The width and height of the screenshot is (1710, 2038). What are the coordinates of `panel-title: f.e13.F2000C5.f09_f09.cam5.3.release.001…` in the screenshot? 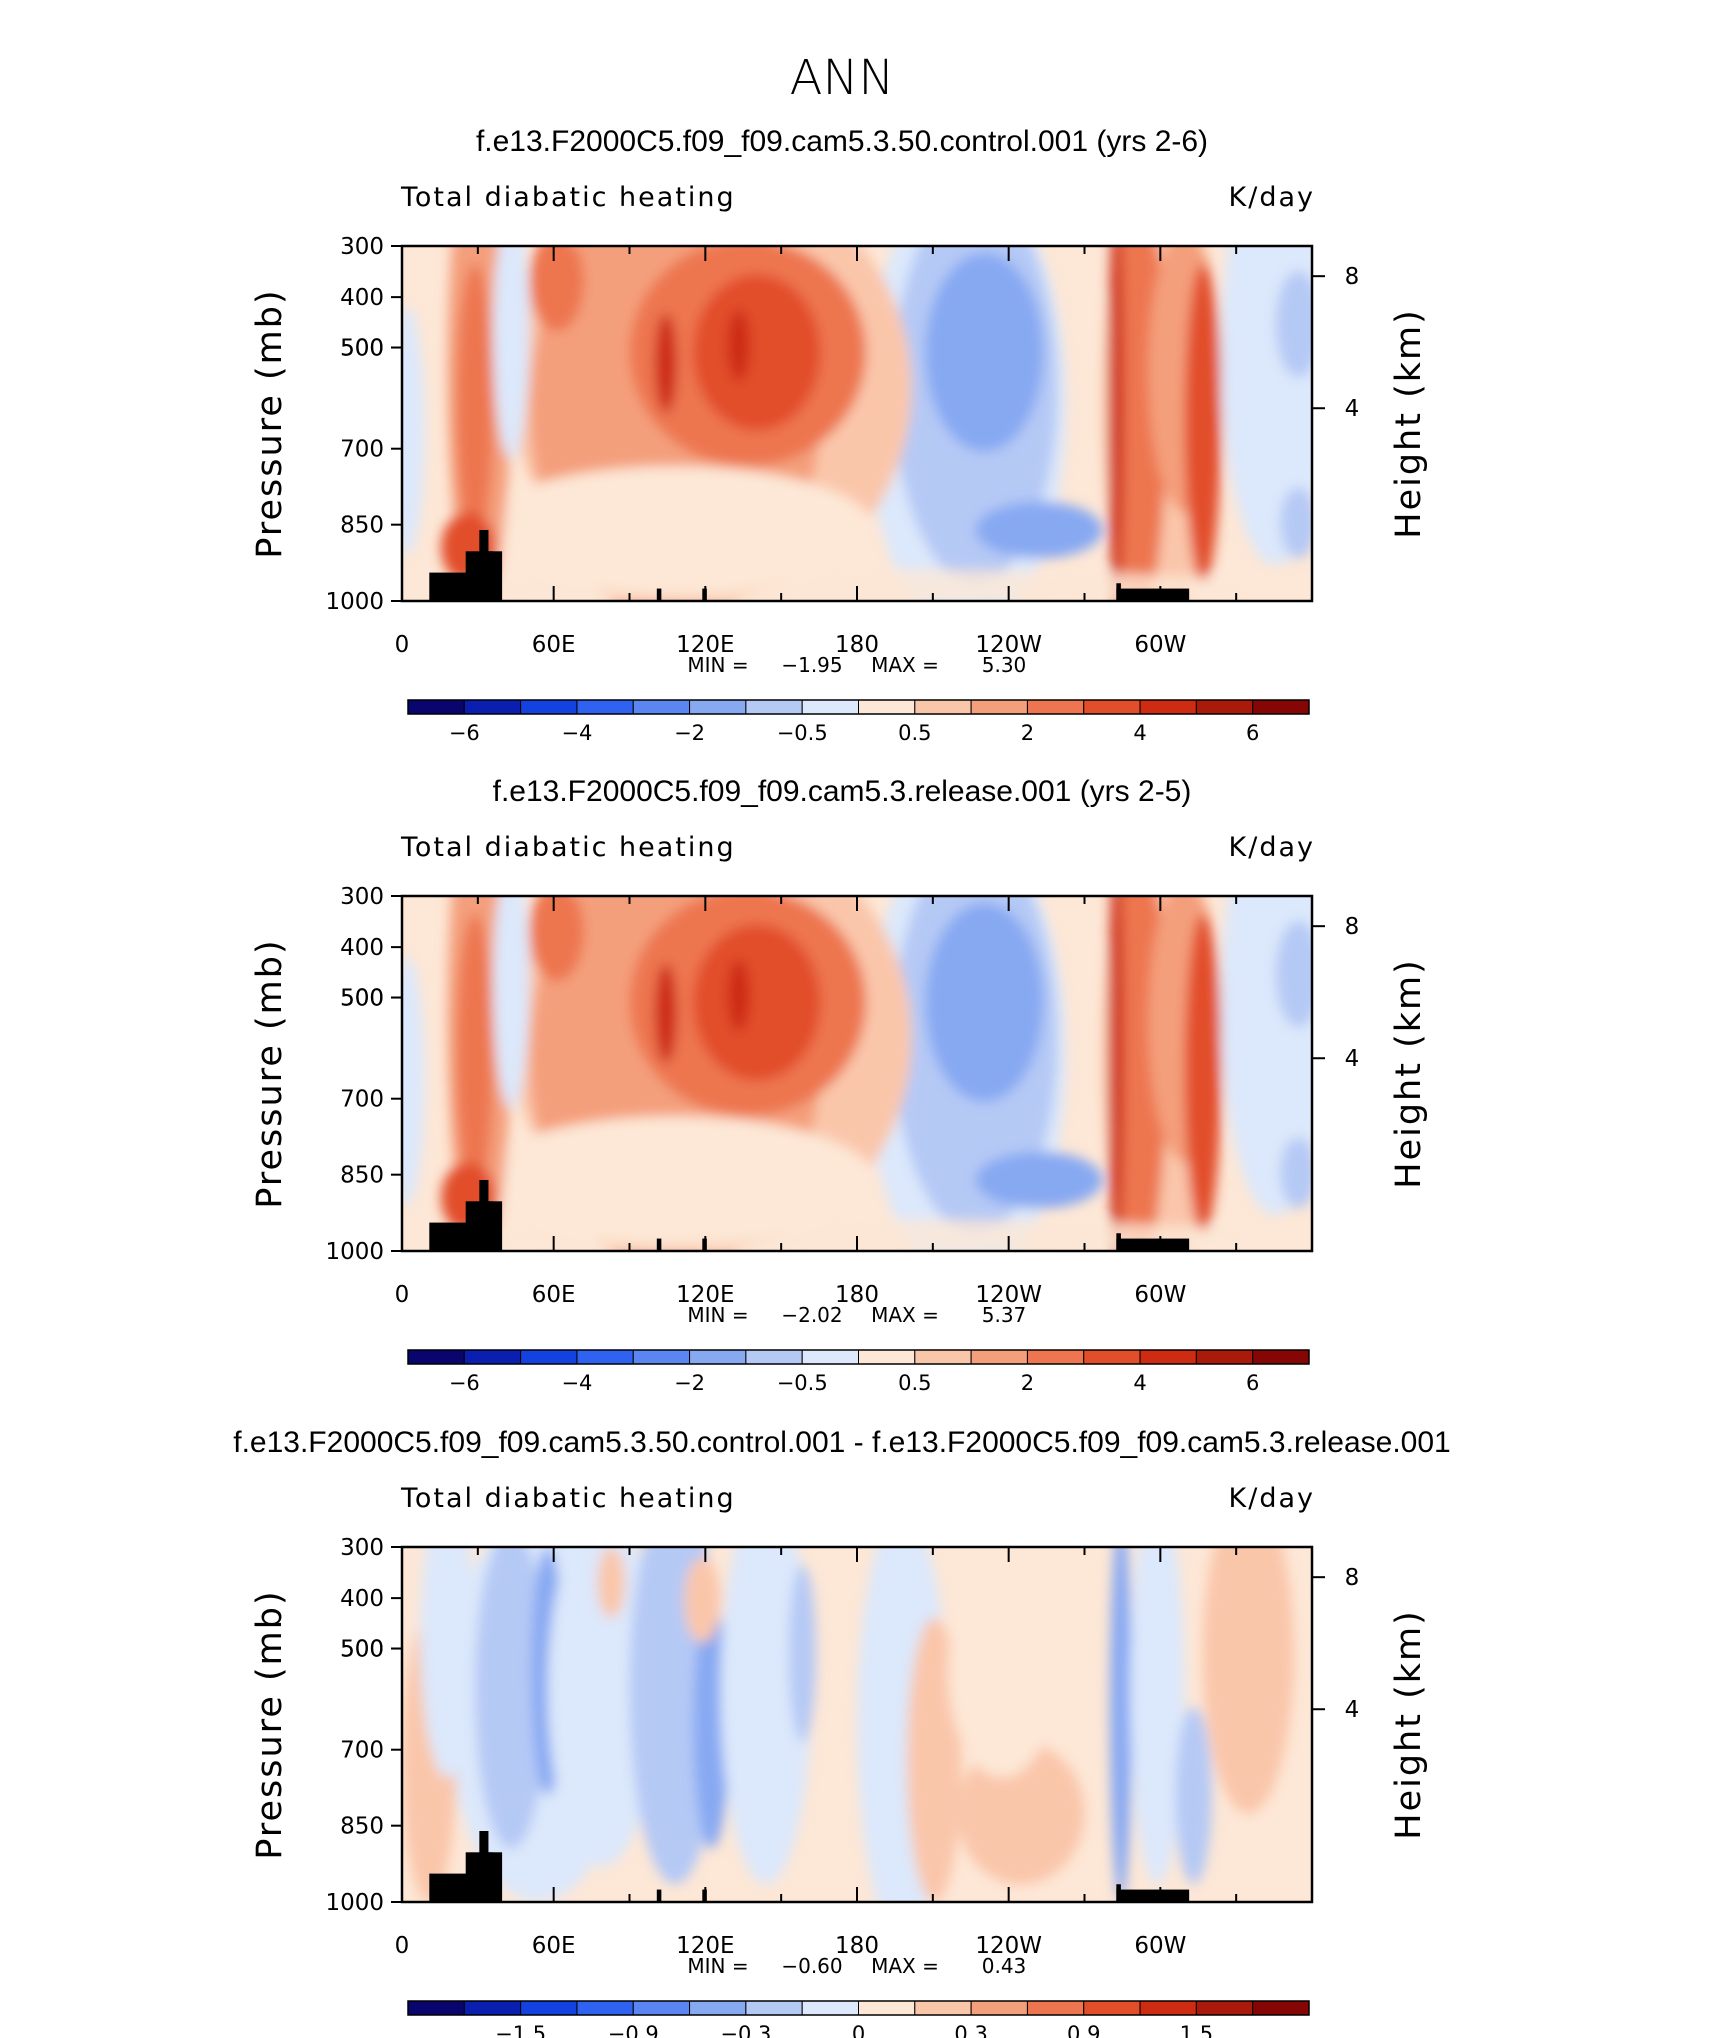 It's located at (842, 791).